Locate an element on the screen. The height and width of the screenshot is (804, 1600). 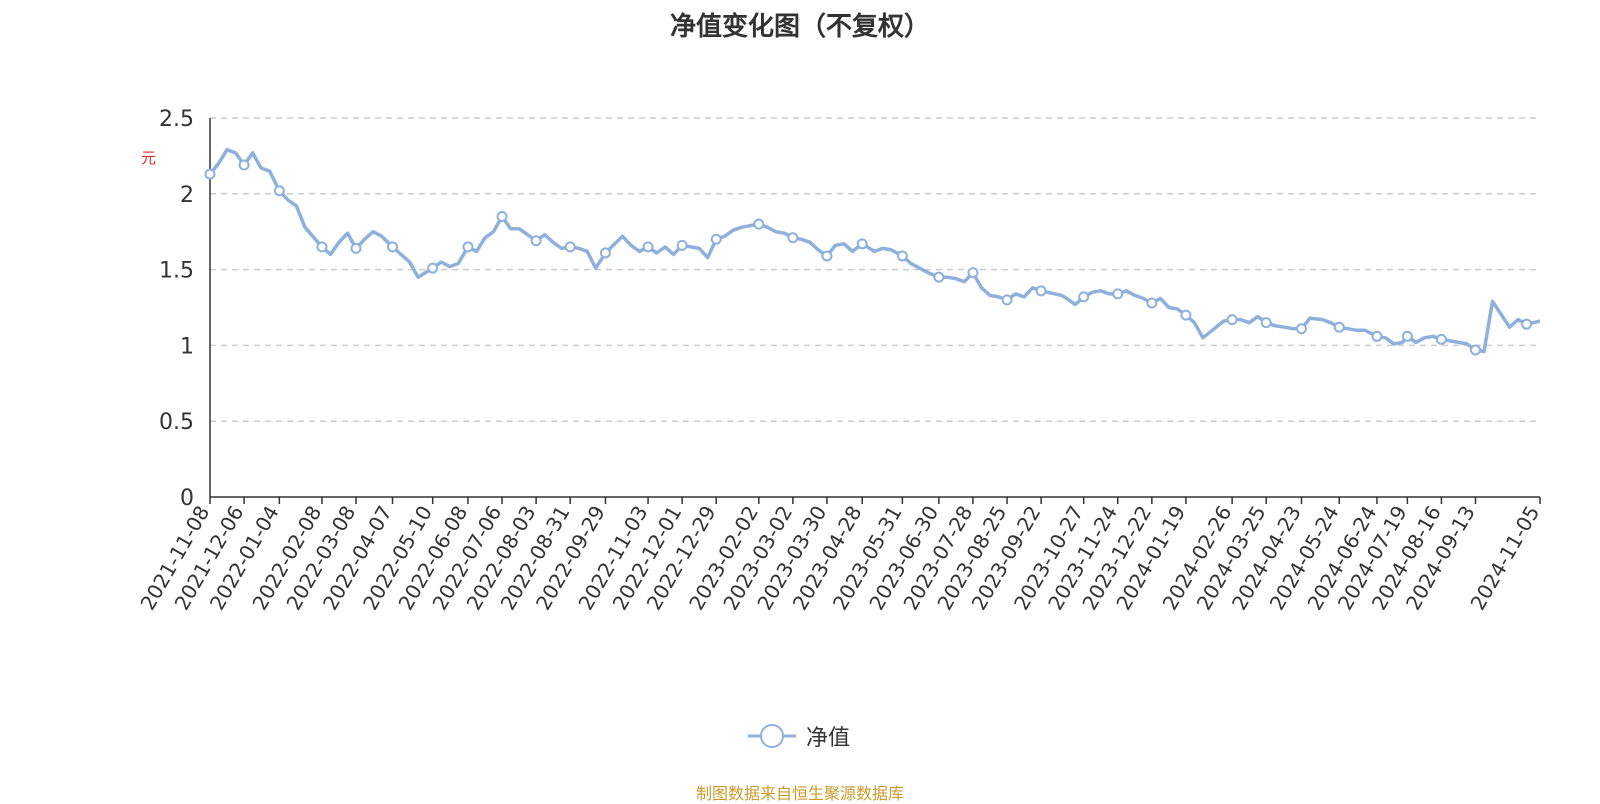
y-tick-label: 2.5 is located at coordinates (176, 119).